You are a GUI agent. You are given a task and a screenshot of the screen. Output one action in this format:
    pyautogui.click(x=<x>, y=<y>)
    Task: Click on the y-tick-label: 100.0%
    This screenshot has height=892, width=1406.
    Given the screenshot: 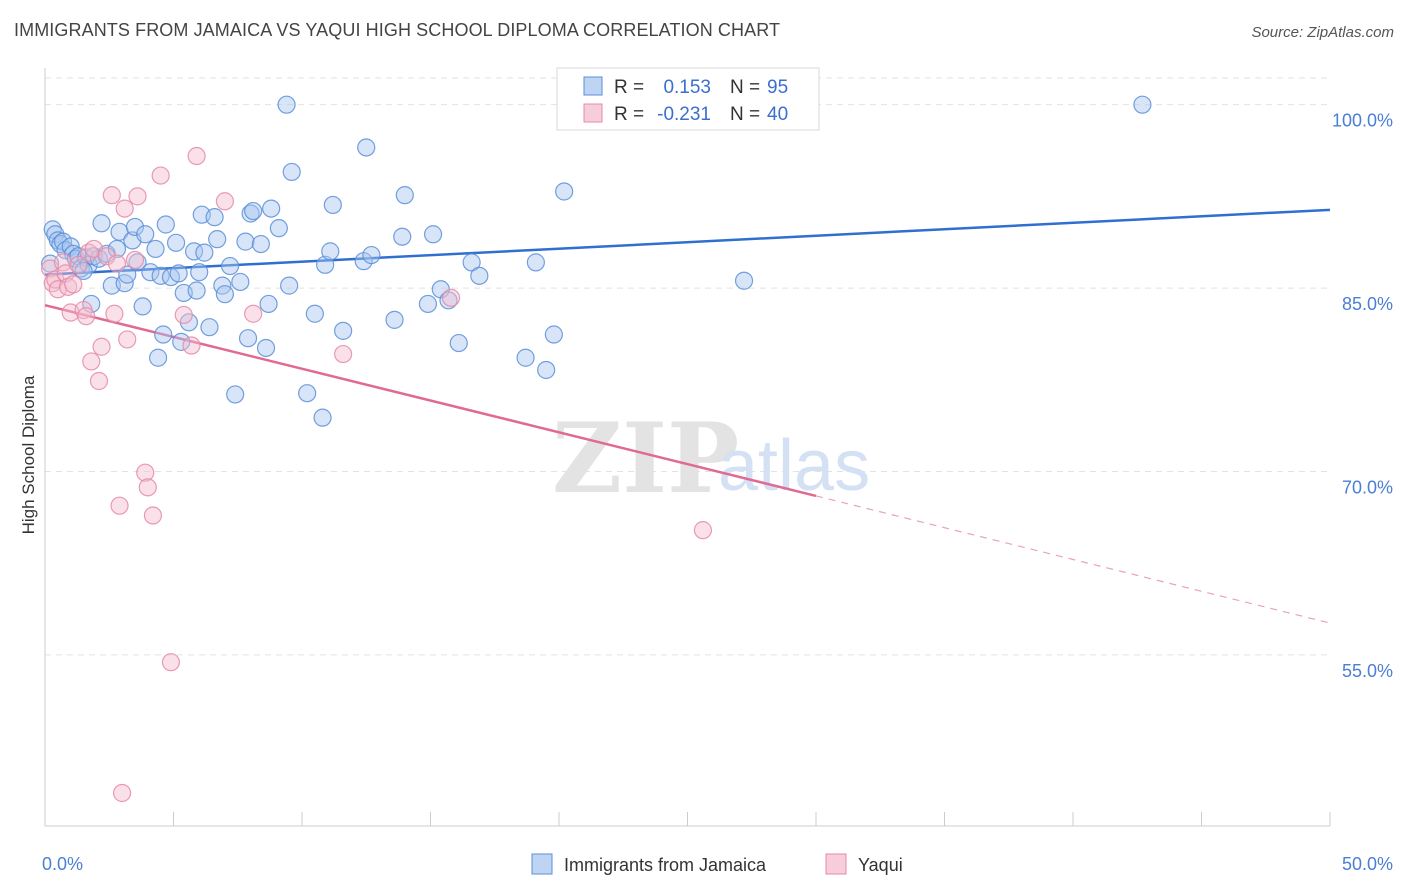 What is the action you would take?
    pyautogui.click(x=1362, y=121)
    